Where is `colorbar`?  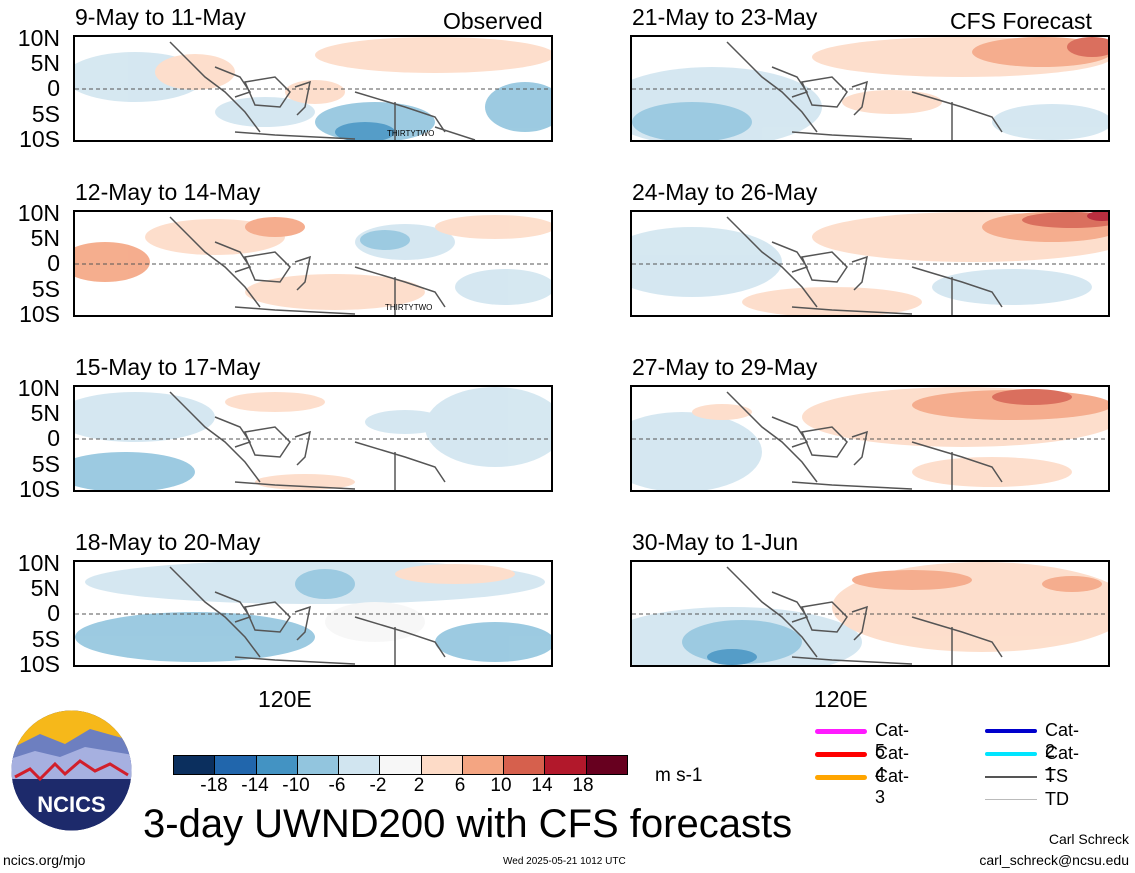 colorbar is located at coordinates (400, 765).